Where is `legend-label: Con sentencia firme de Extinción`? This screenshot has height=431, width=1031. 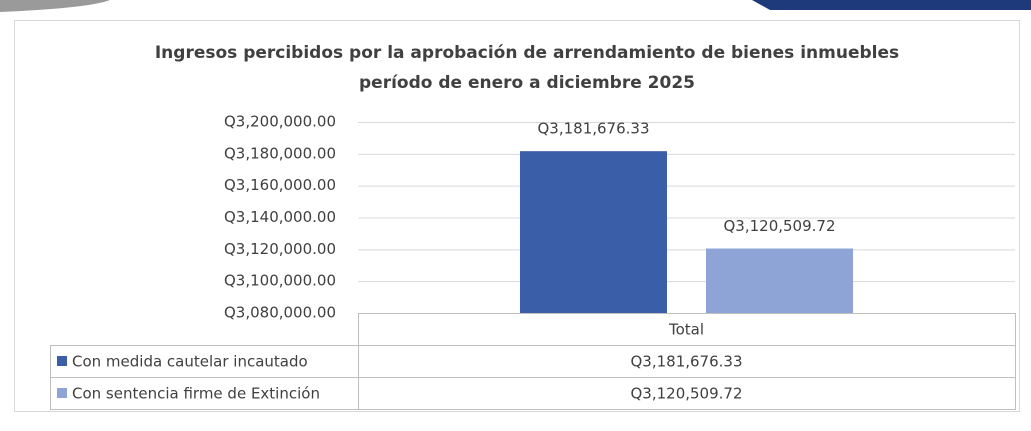
legend-label: Con sentencia firme de Extinción is located at coordinates (196, 394).